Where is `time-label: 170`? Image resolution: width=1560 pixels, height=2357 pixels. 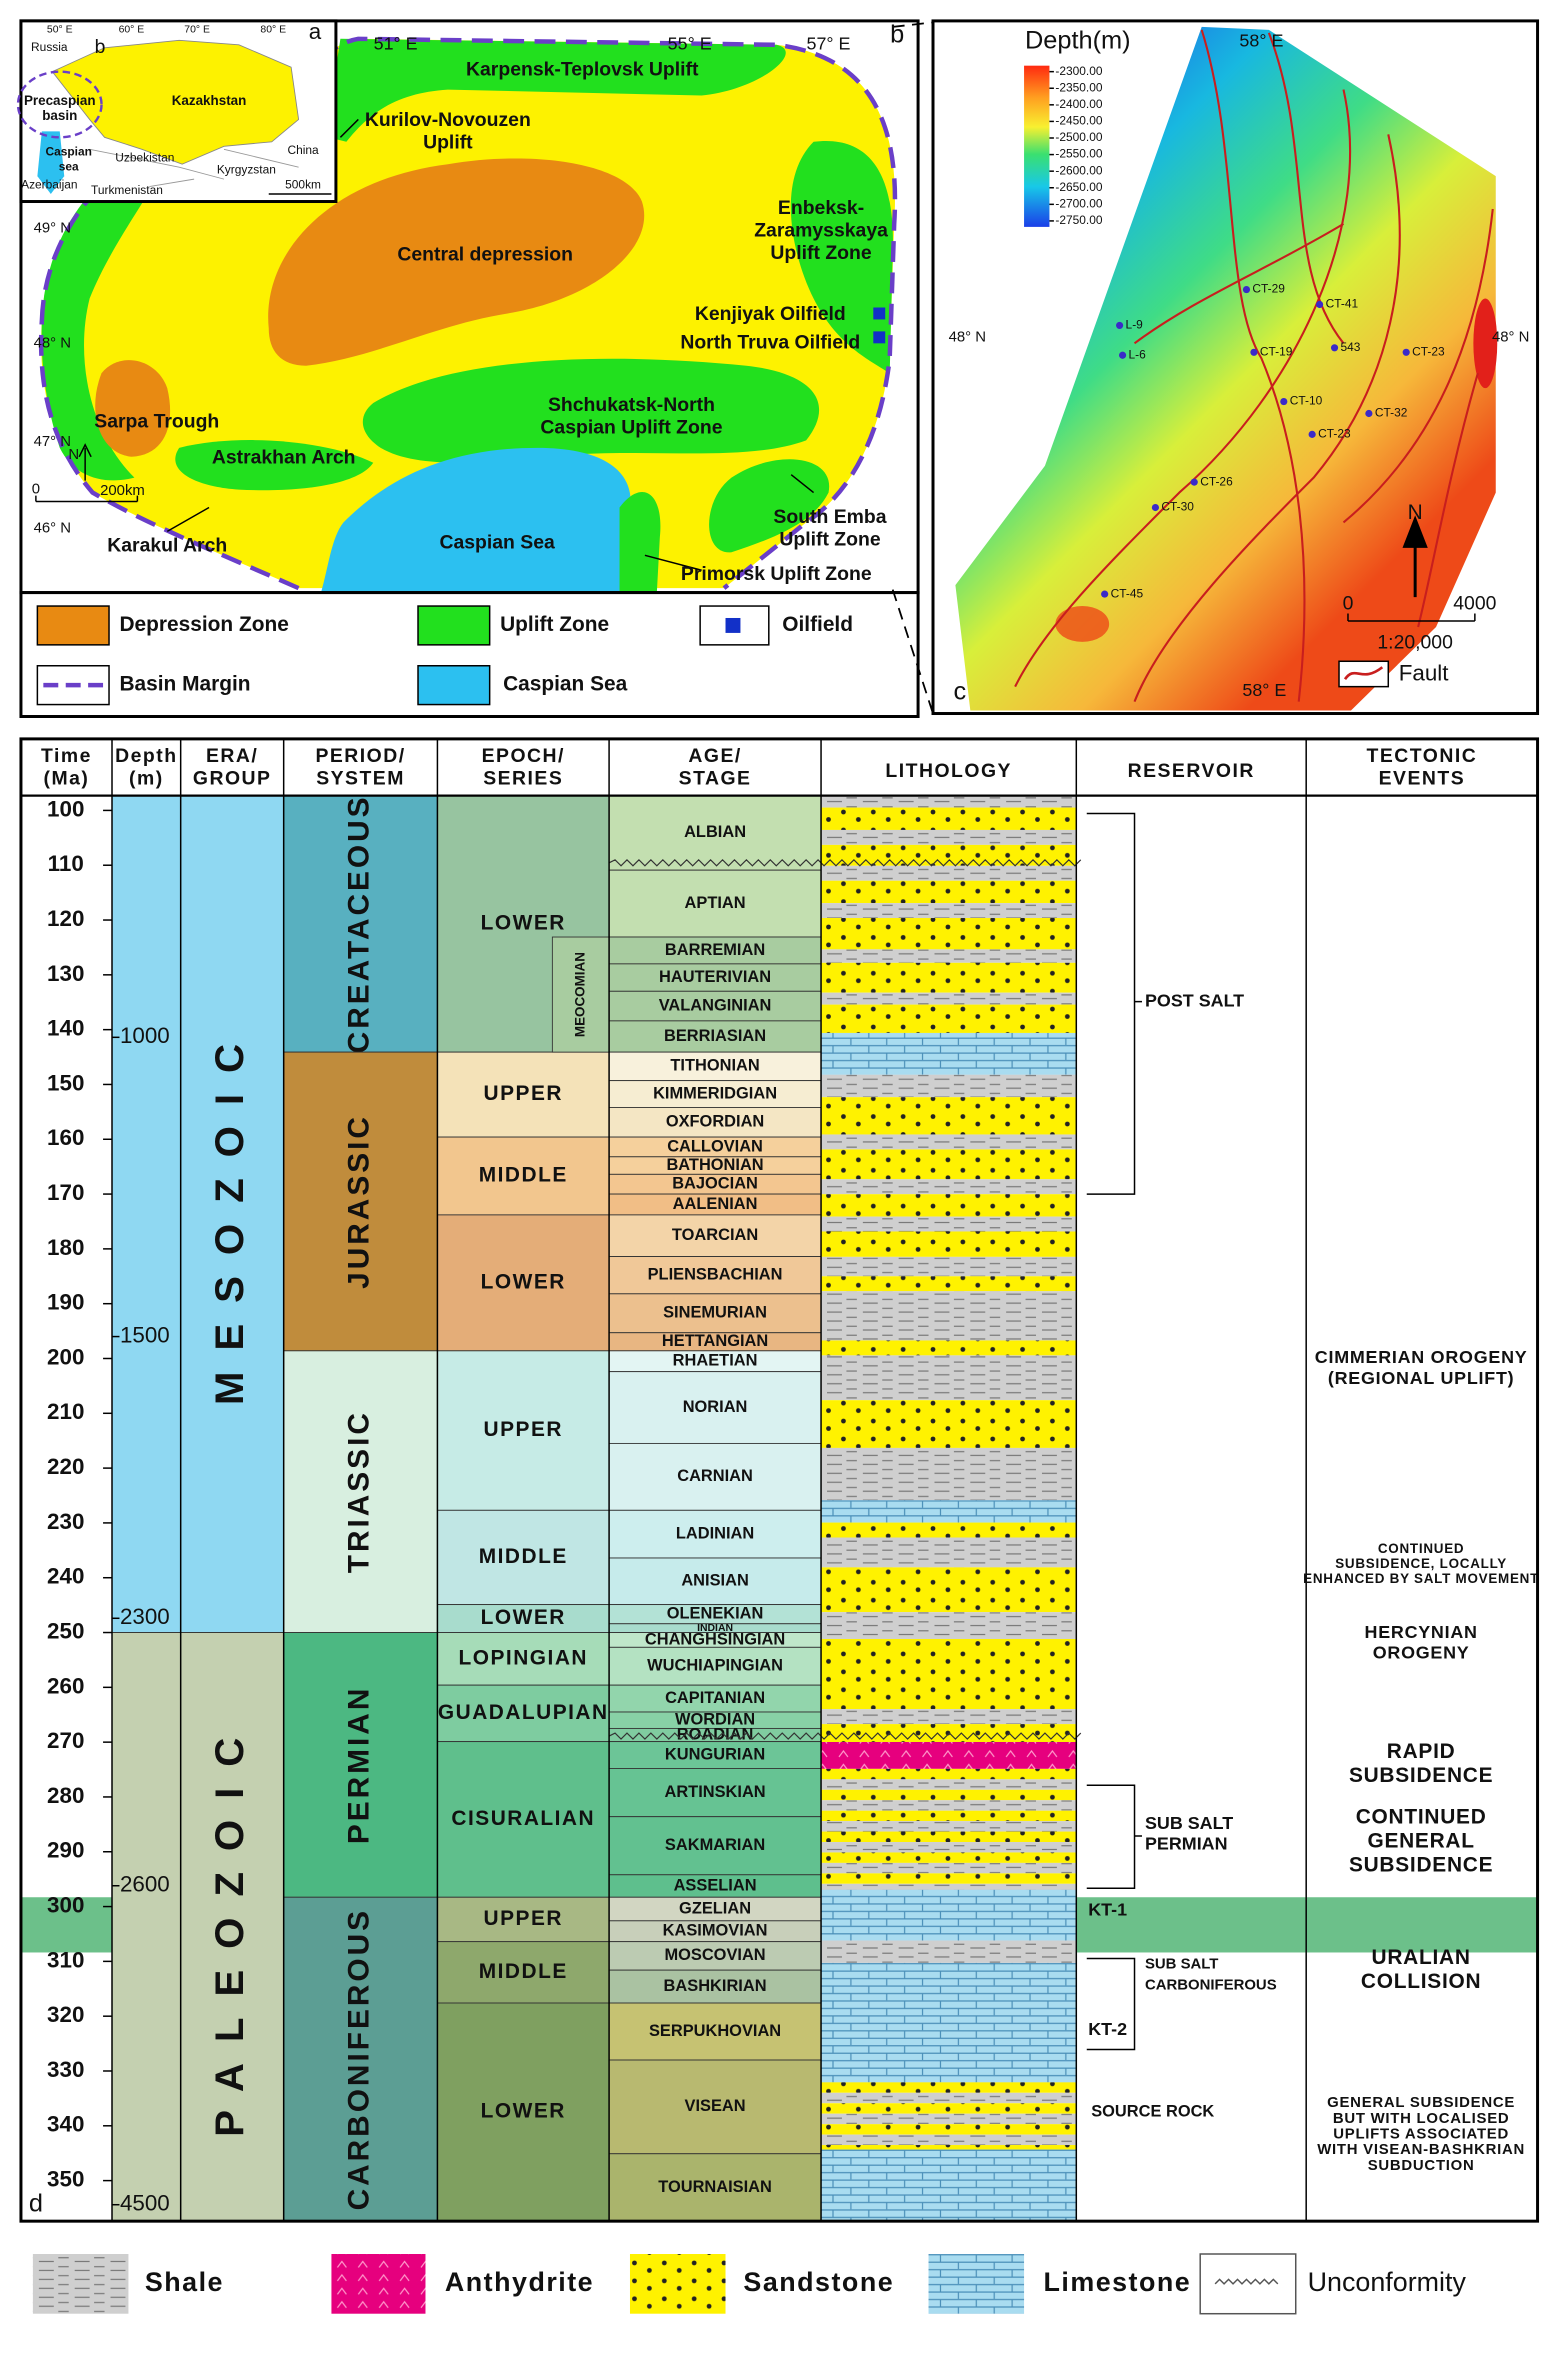 time-label: 170 is located at coordinates (65, 1192).